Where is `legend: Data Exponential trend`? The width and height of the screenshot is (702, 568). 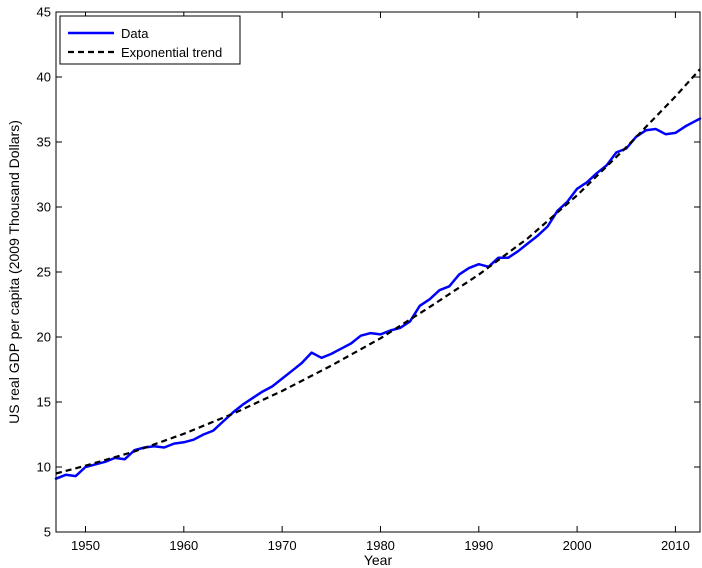
legend: Data Exponential trend is located at coordinates (150, 40).